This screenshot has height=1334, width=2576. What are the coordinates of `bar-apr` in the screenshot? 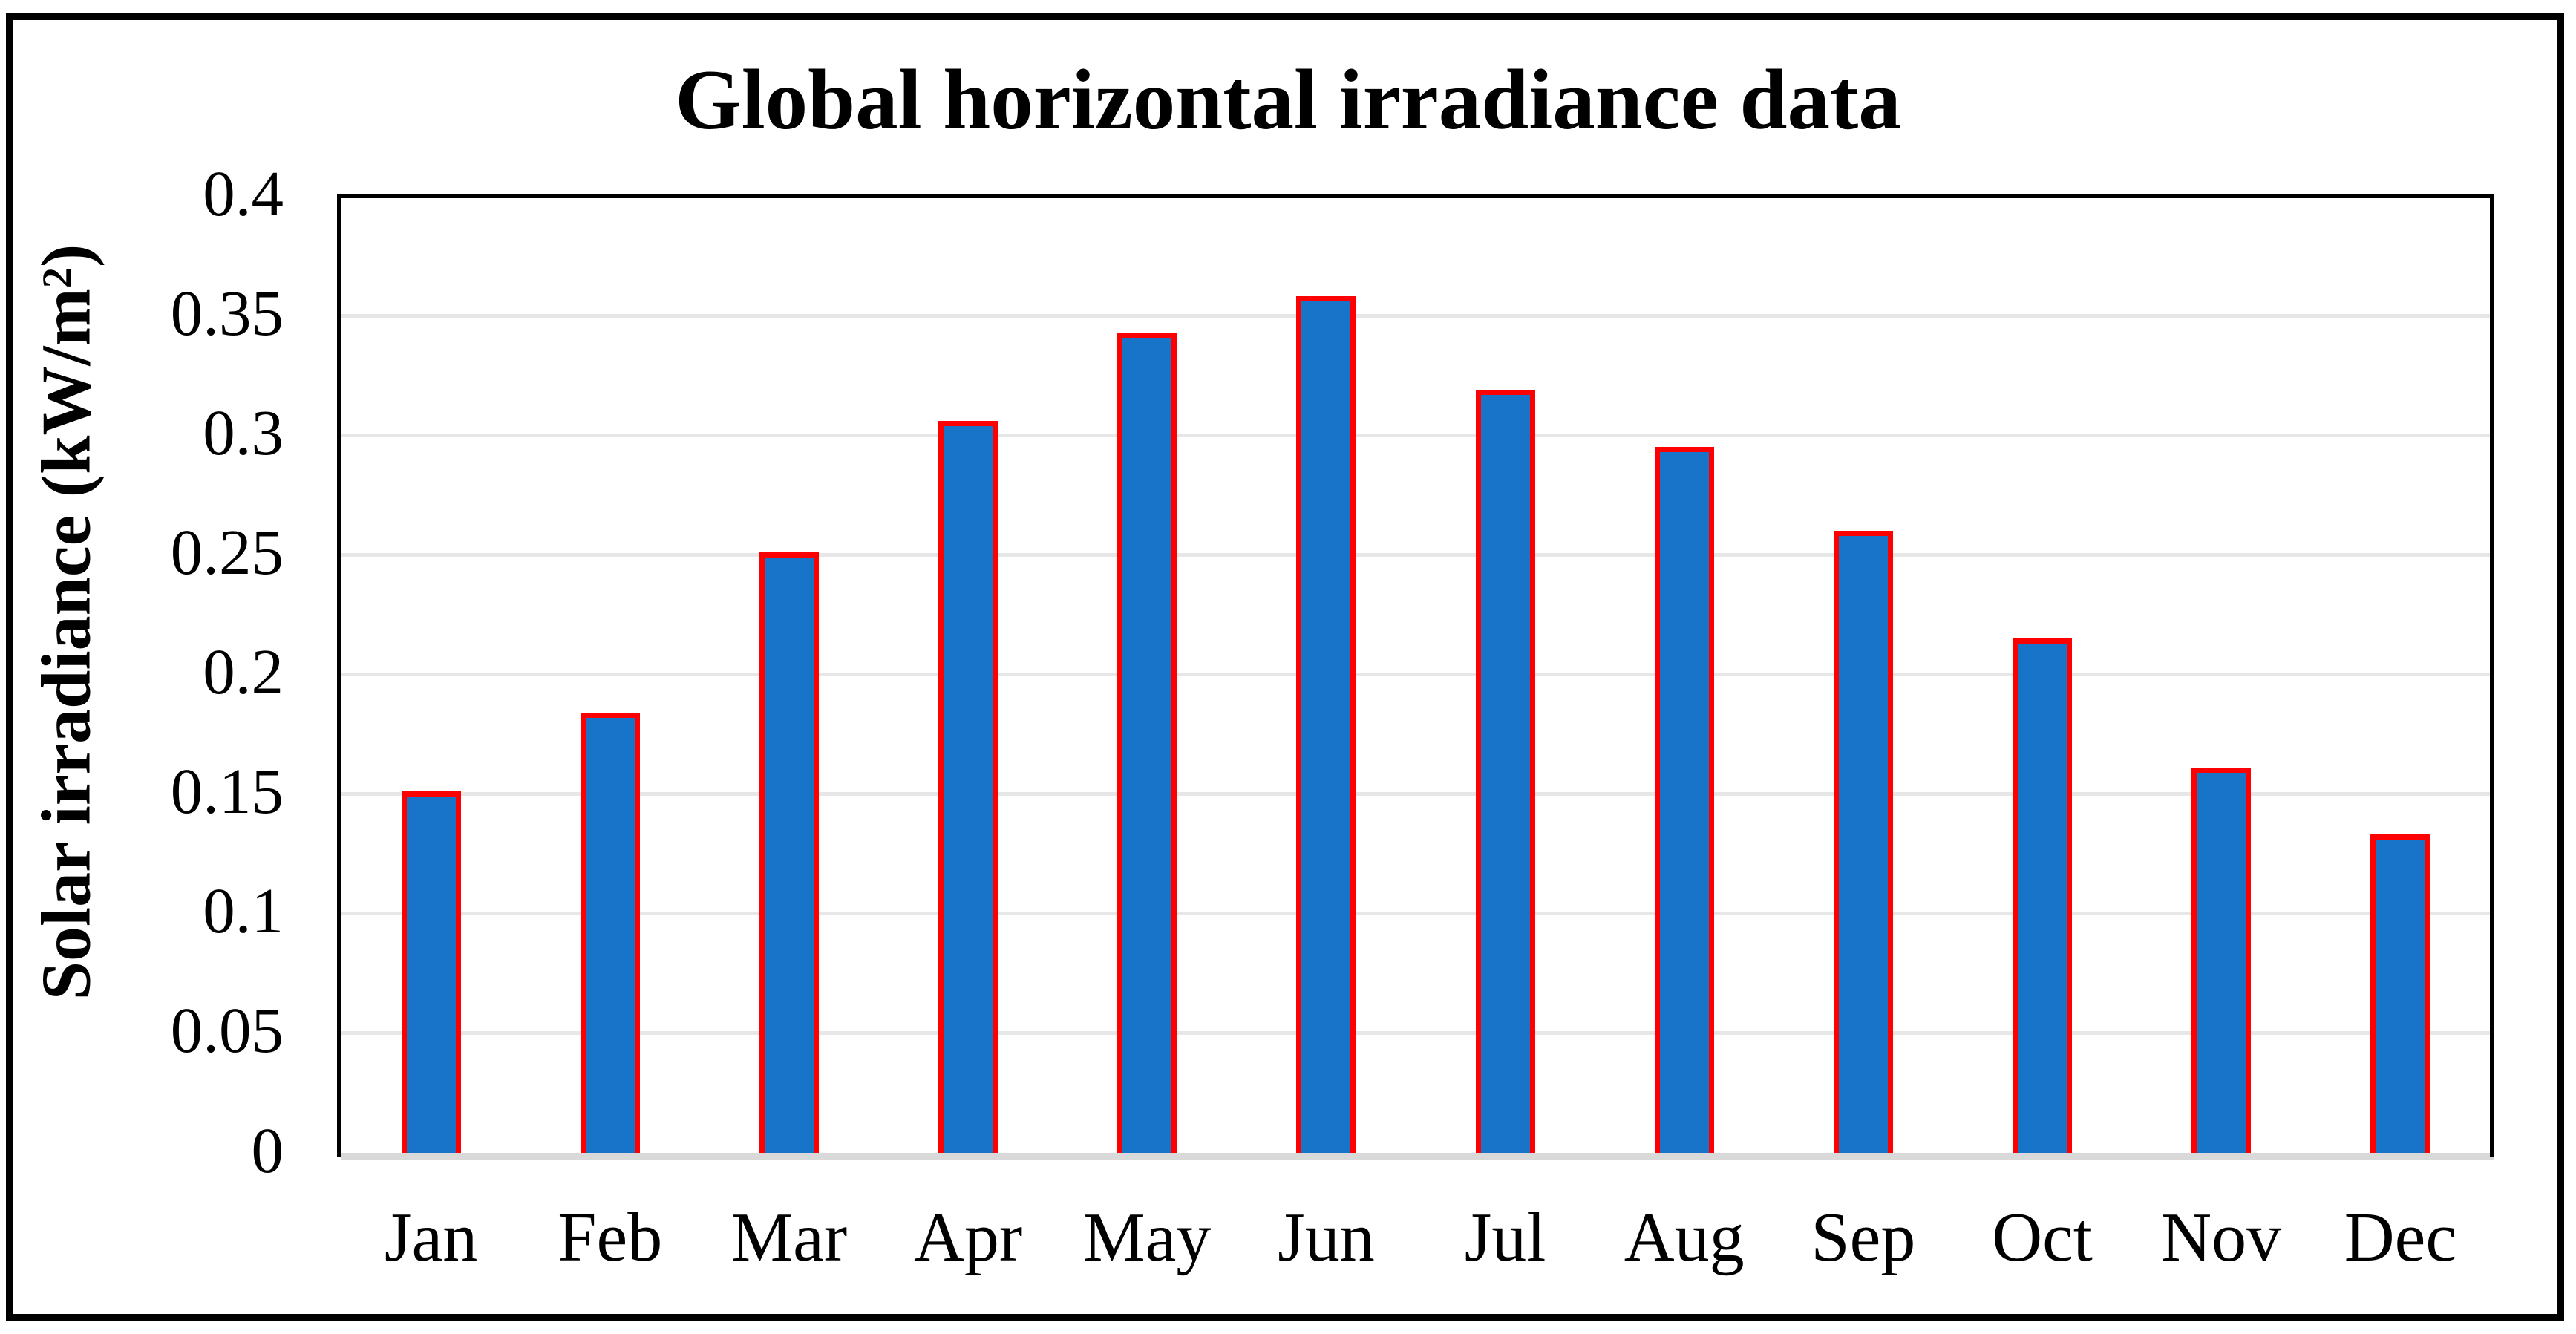 It's located at (968, 786).